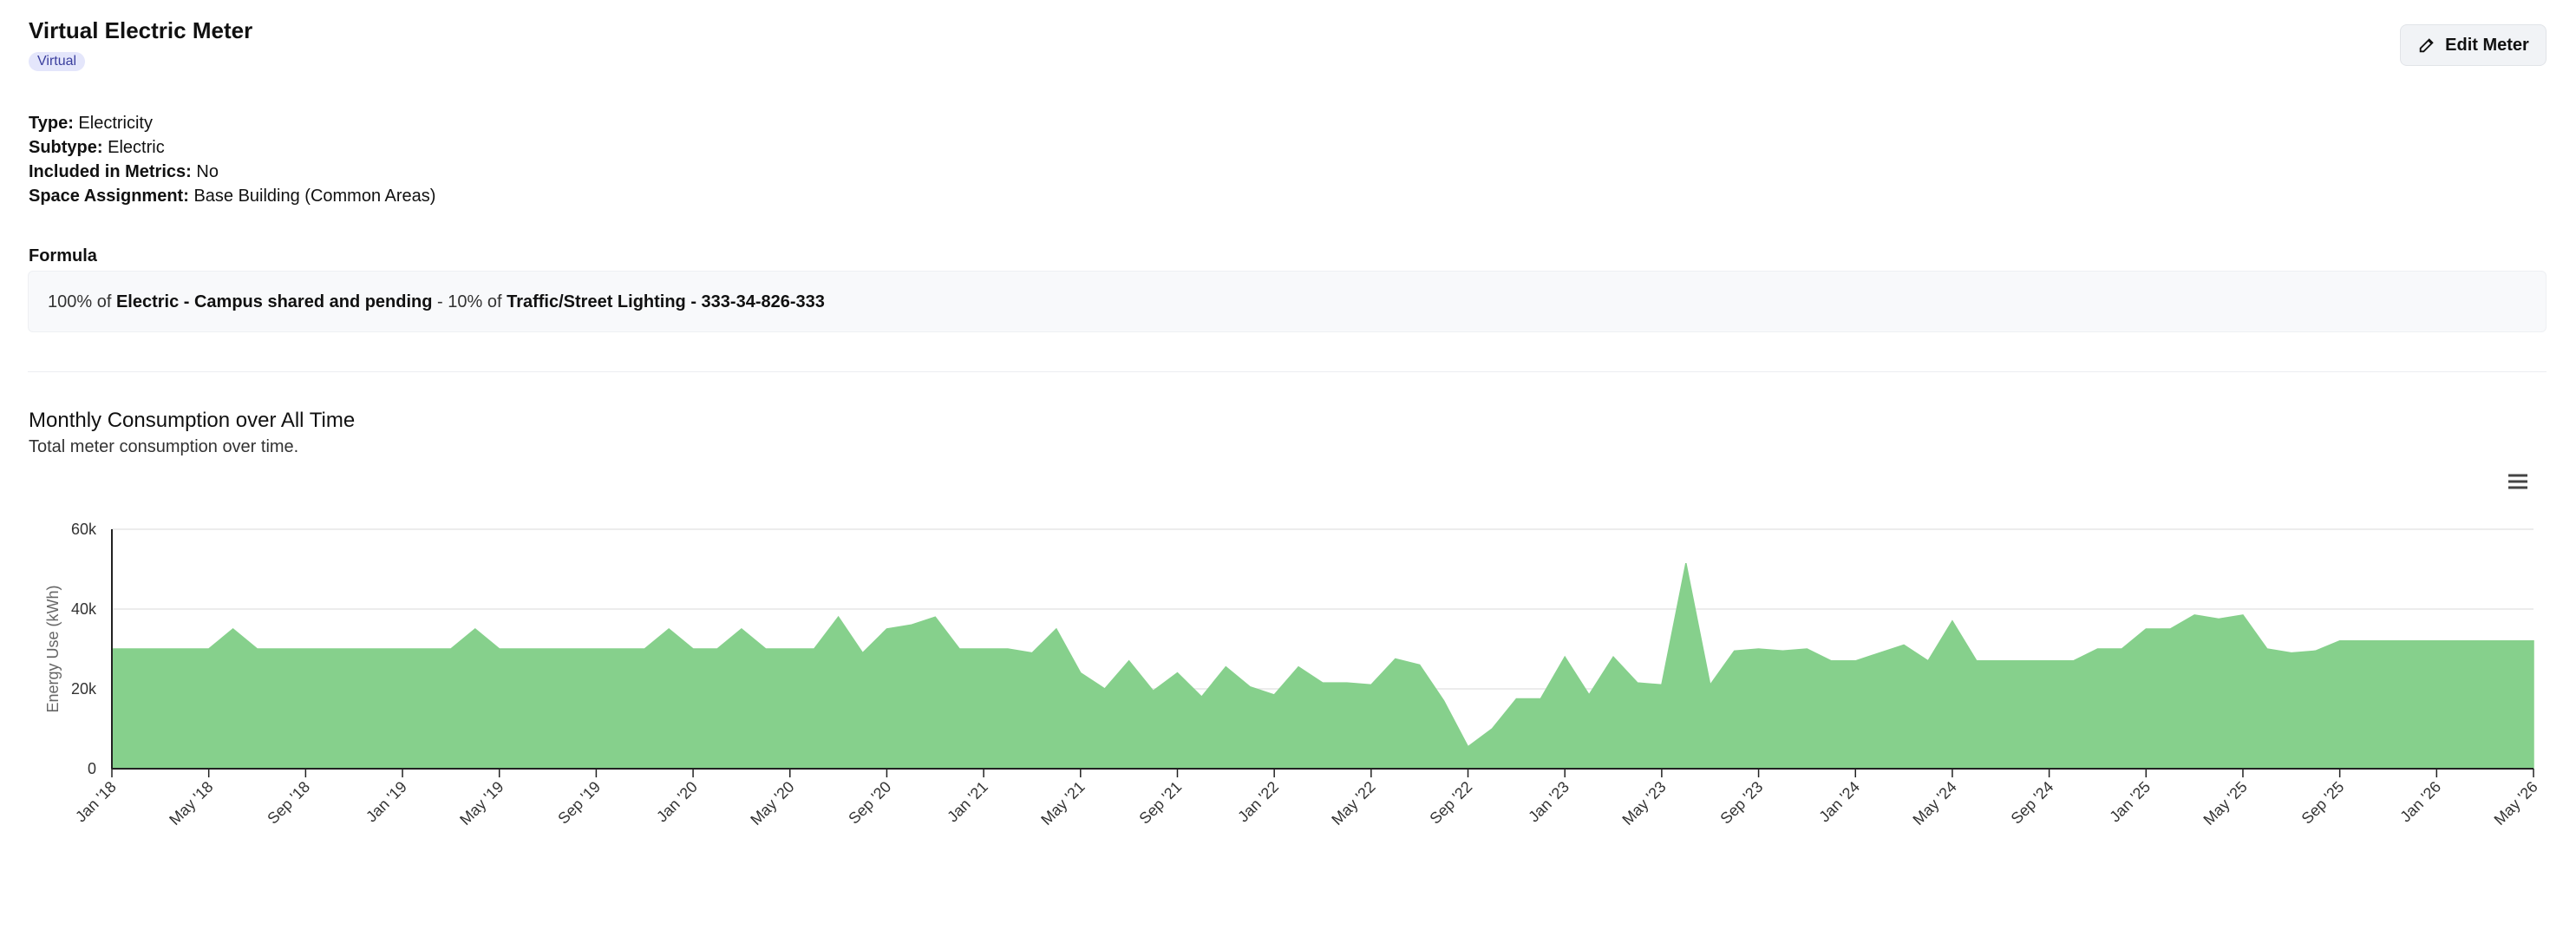 The width and height of the screenshot is (2576, 937). Describe the element at coordinates (1741, 803) in the screenshot. I see `x-tick-label: Sep '23` at that location.